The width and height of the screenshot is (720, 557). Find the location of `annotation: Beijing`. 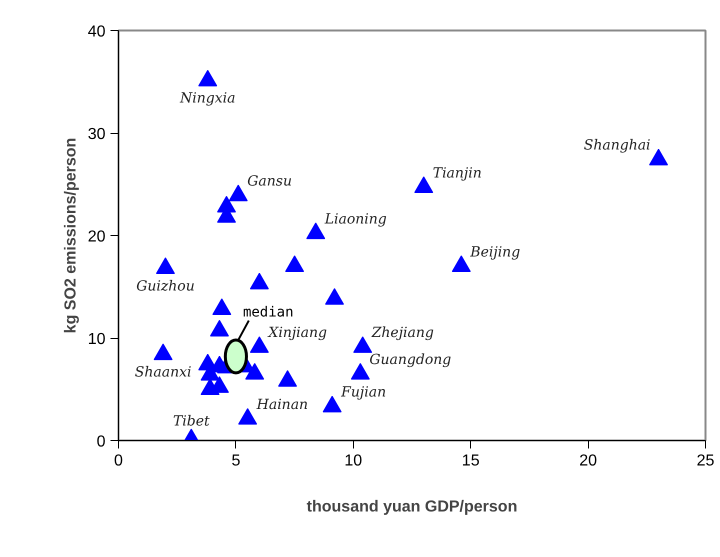

annotation: Beijing is located at coordinates (494, 252).